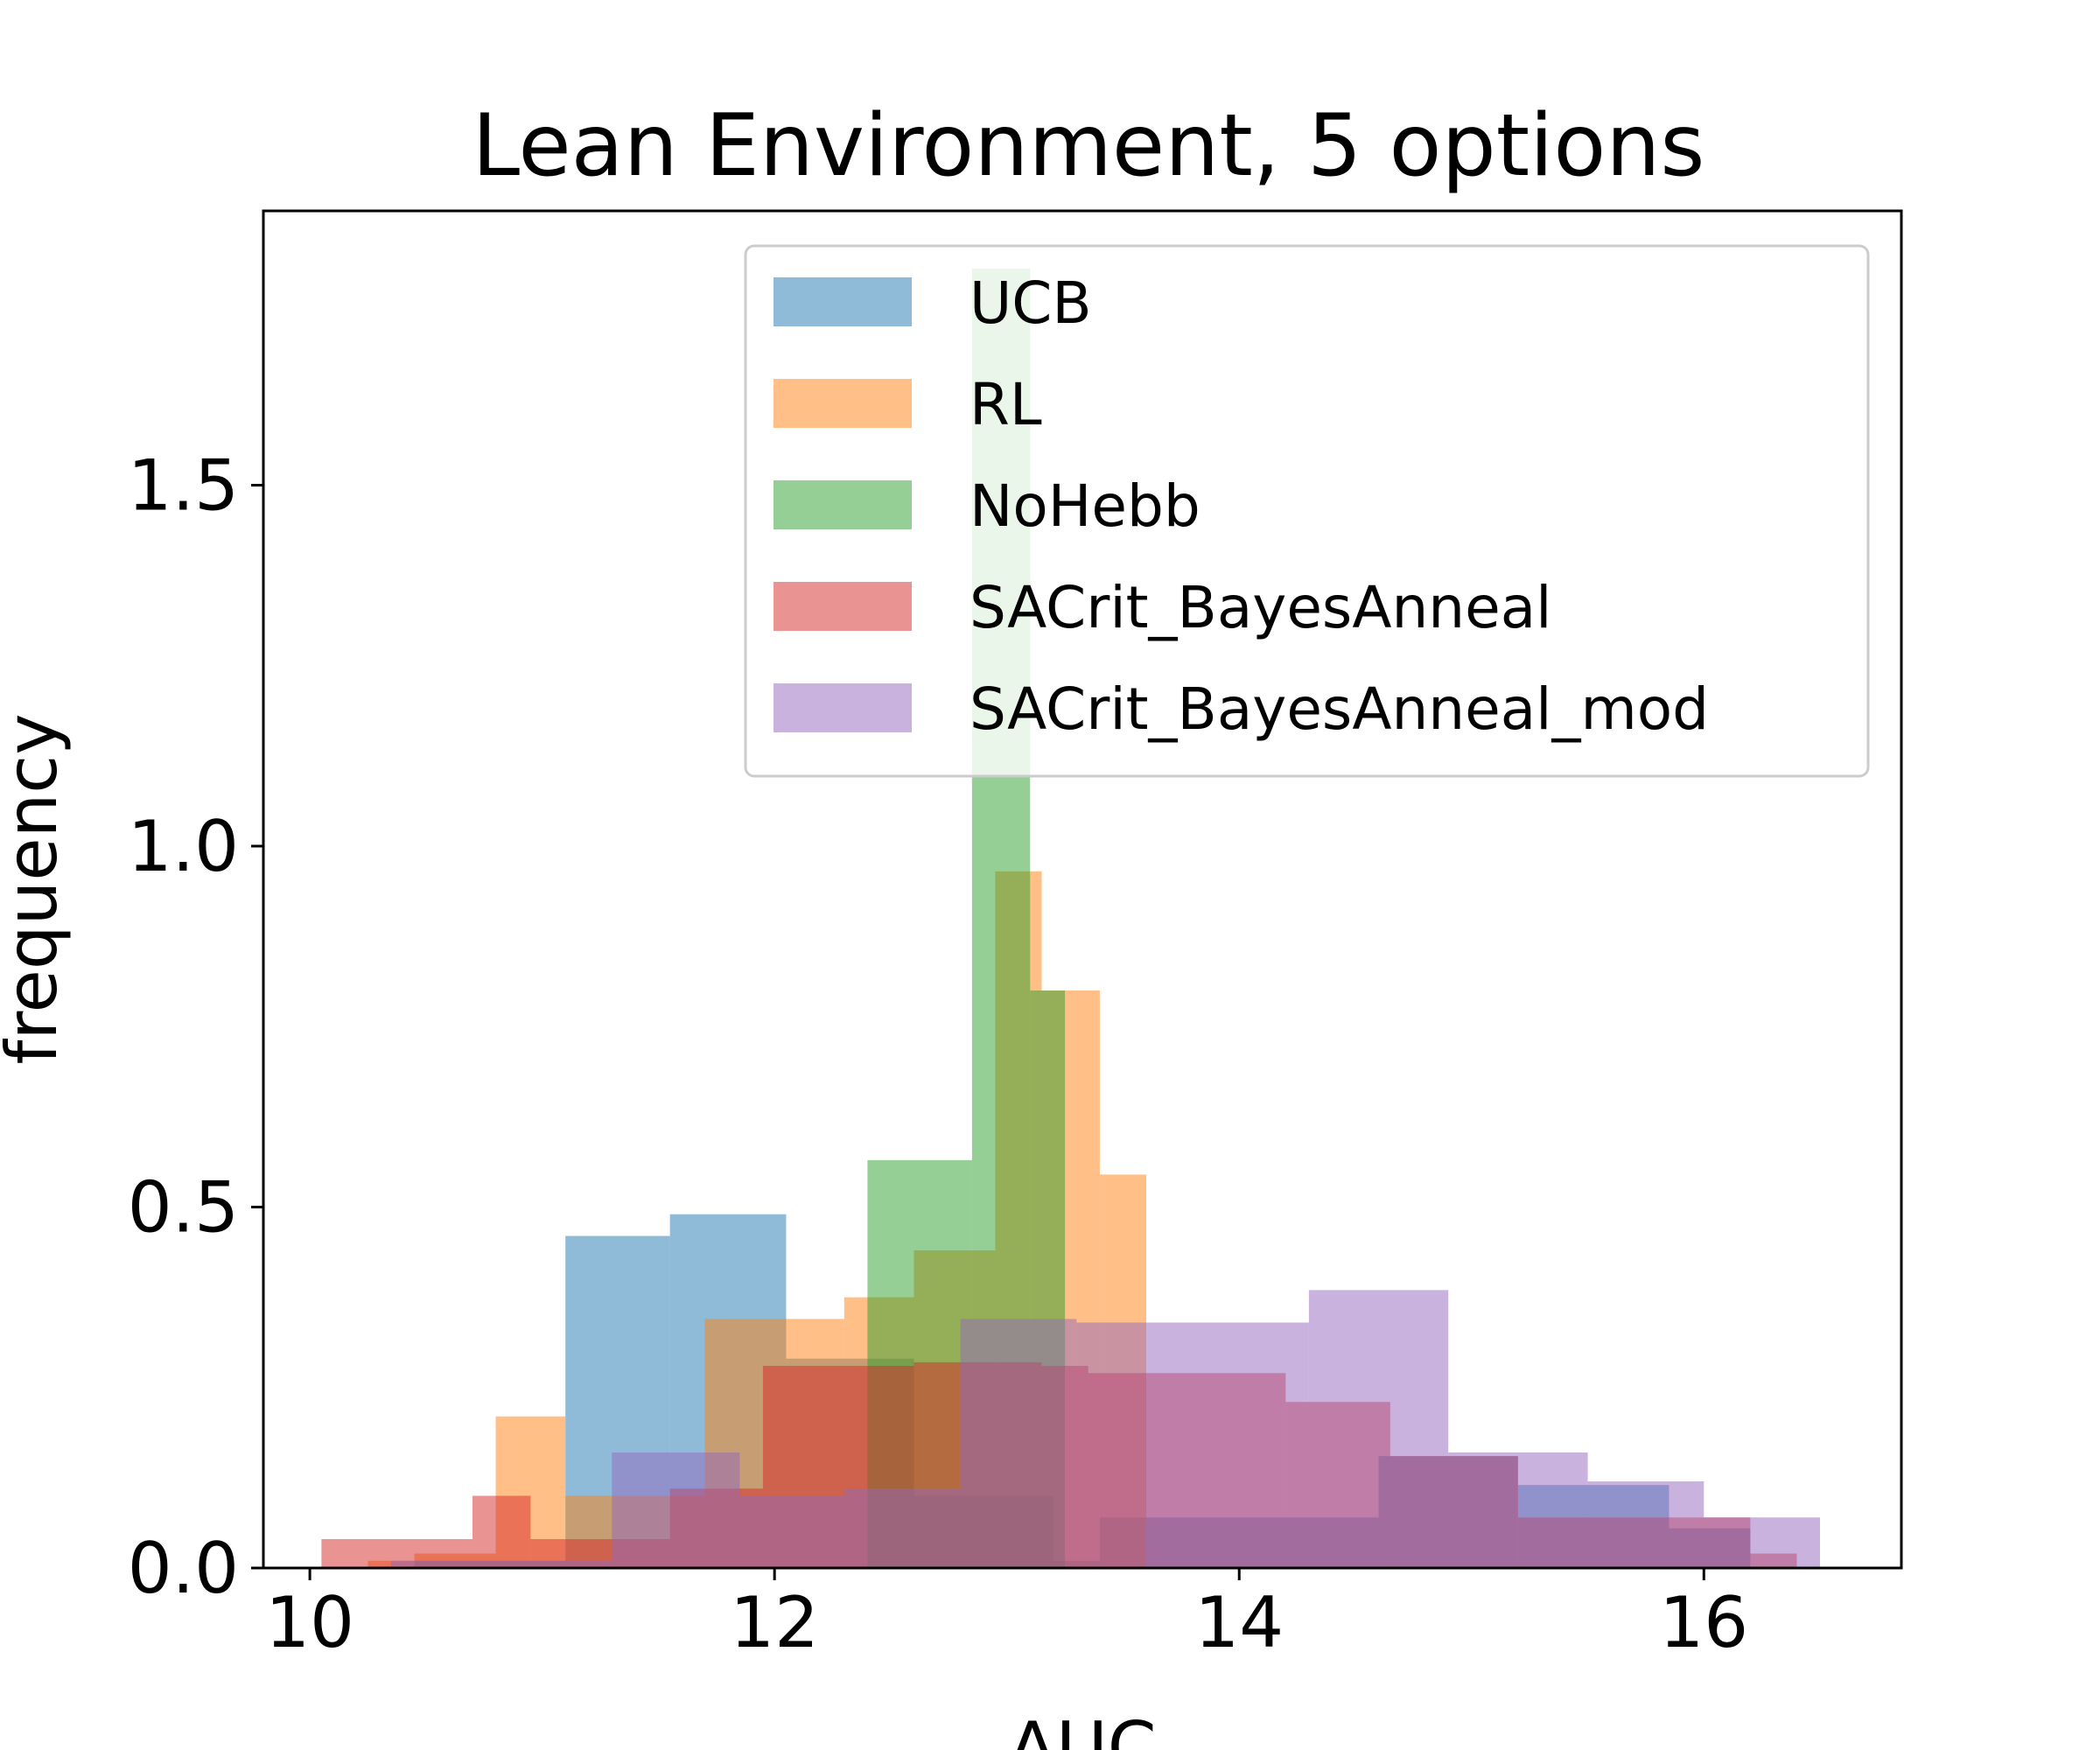  I want to click on legend-label: RL, so click(1006, 404).